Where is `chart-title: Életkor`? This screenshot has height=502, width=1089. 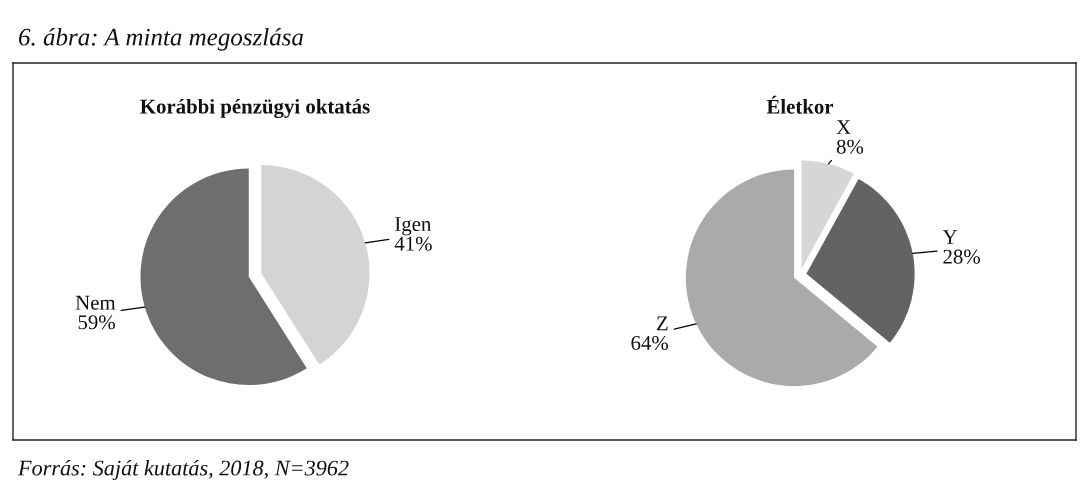 chart-title: Életkor is located at coordinates (800, 104).